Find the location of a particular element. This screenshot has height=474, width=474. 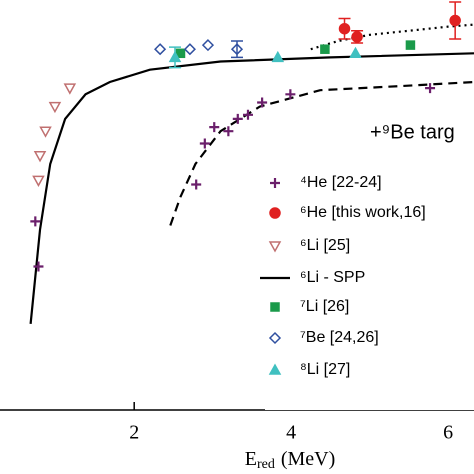

legend-label: ⁶Li [25] is located at coordinates (325, 245).